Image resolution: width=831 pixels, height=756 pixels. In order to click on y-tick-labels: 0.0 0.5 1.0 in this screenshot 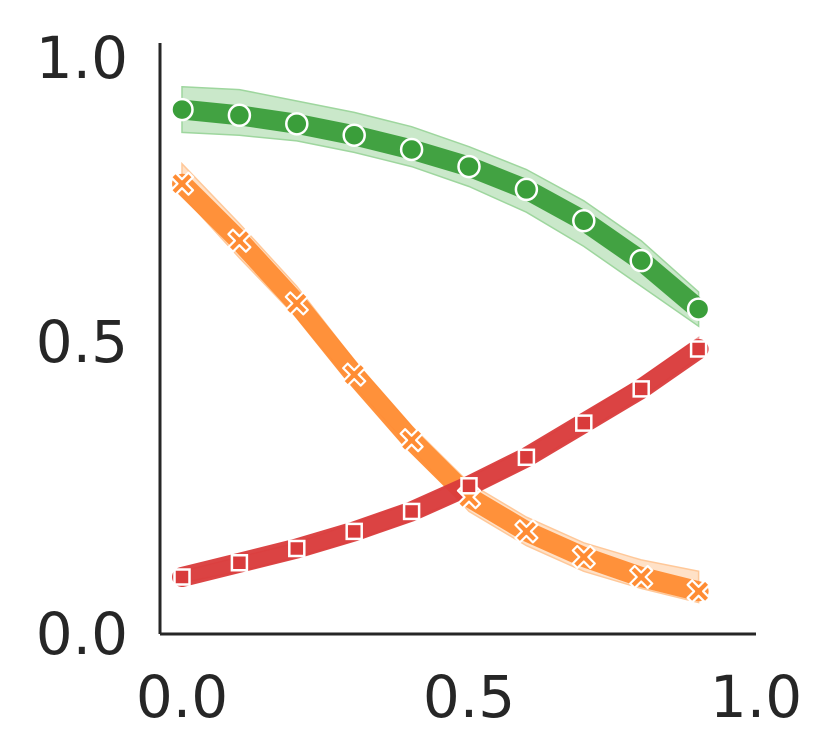, I will do `click(82, 346)`.